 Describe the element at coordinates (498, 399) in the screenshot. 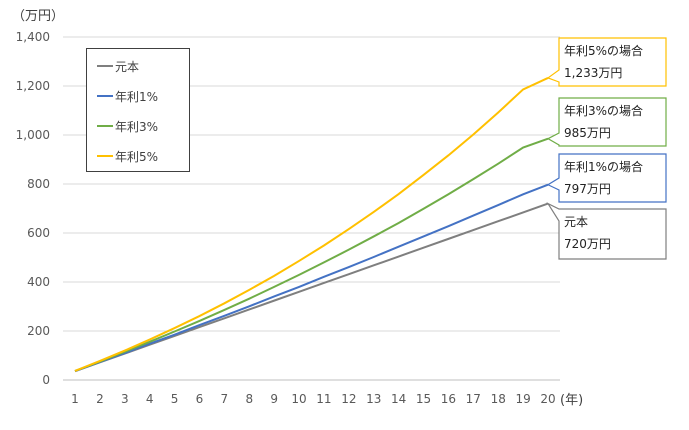

I see `x-tick-label: 18` at that location.